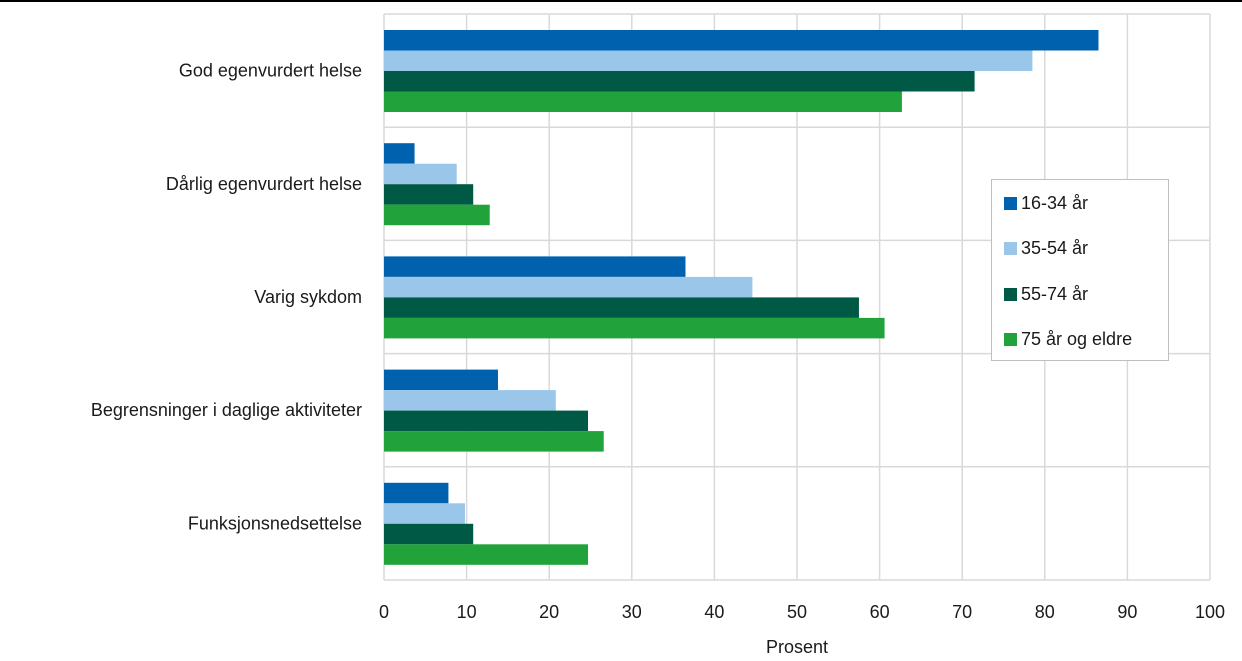 Image resolution: width=1242 pixels, height=661 pixels. I want to click on x-axis-title: Prosent, so click(797, 647).